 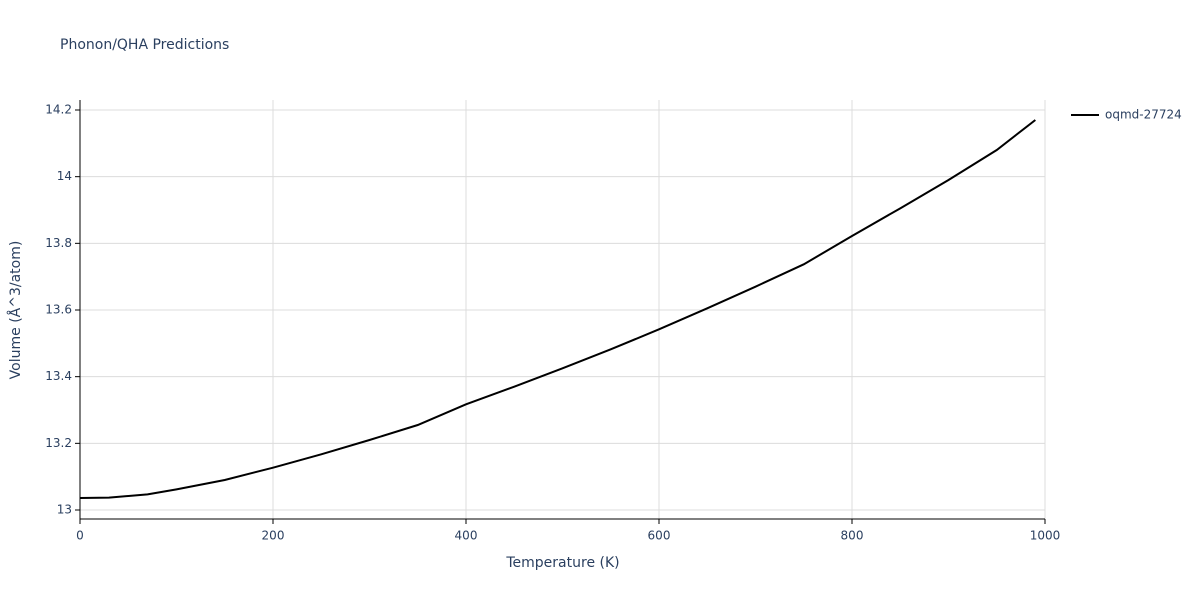 I want to click on y-tick-label: 13.6, so click(x=58, y=310).